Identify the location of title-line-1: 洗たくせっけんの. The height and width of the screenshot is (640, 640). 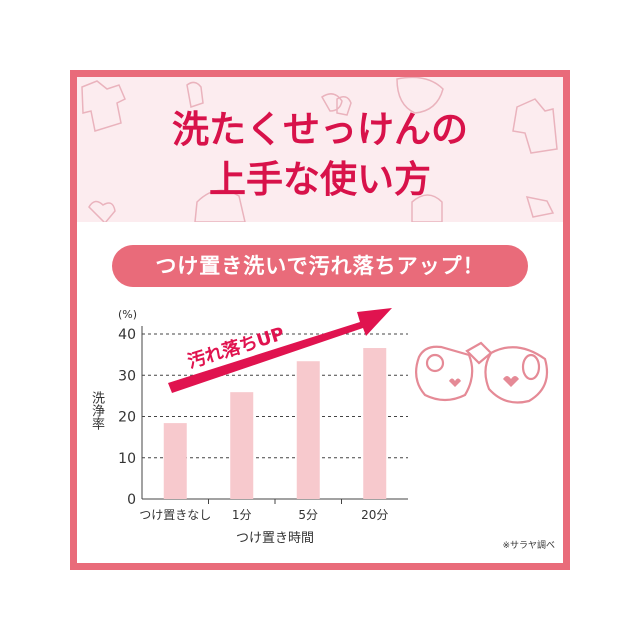
(320, 129).